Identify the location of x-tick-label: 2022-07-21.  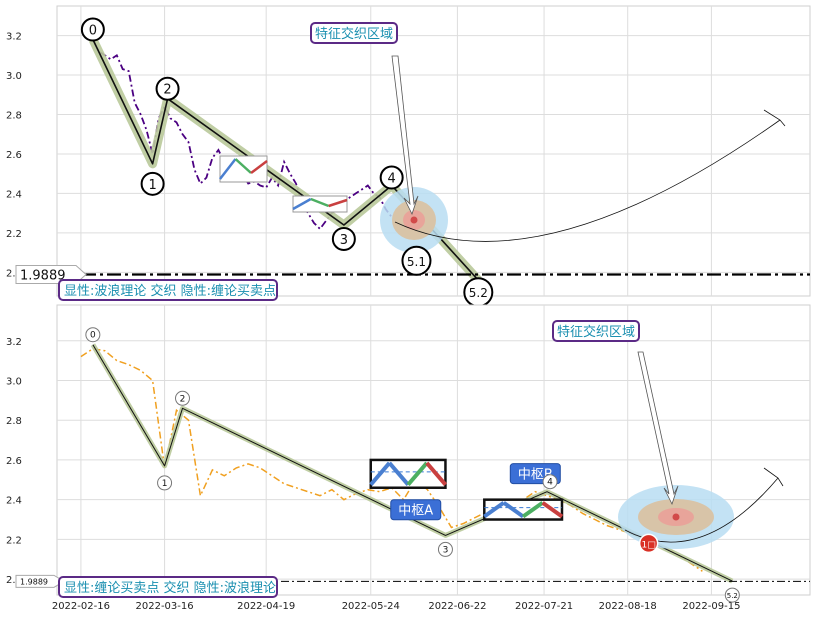
(544, 606).